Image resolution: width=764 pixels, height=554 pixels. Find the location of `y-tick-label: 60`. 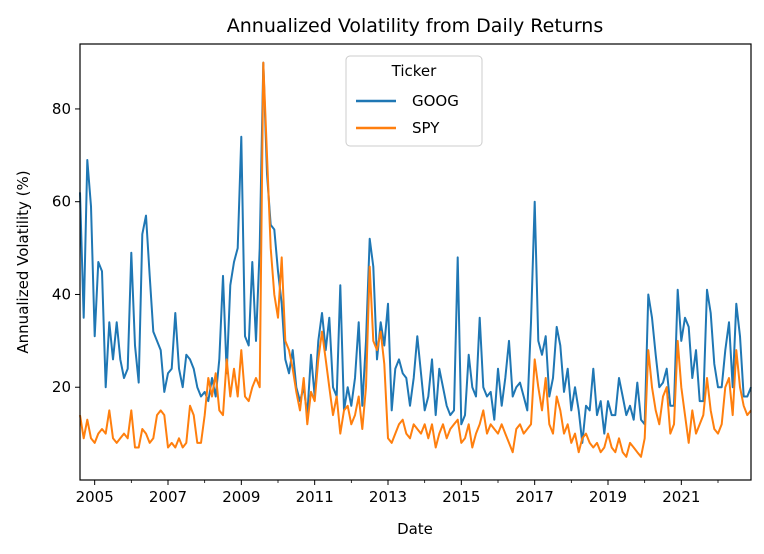

y-tick-label: 60 is located at coordinates (61, 202).